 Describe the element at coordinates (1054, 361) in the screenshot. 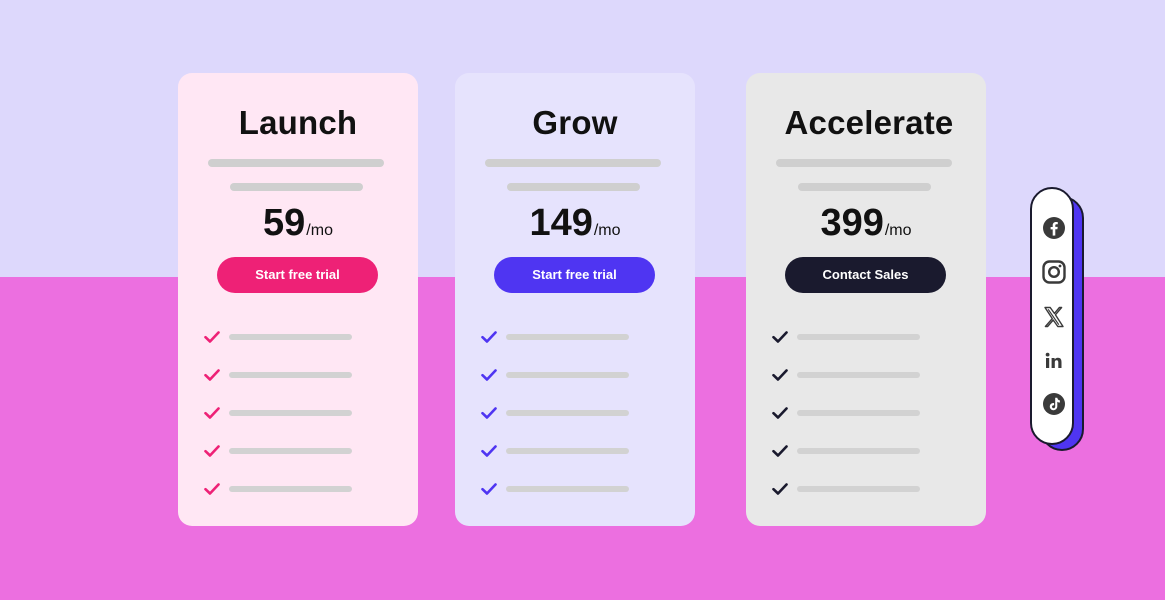

I see `linkedin-icon` at that location.